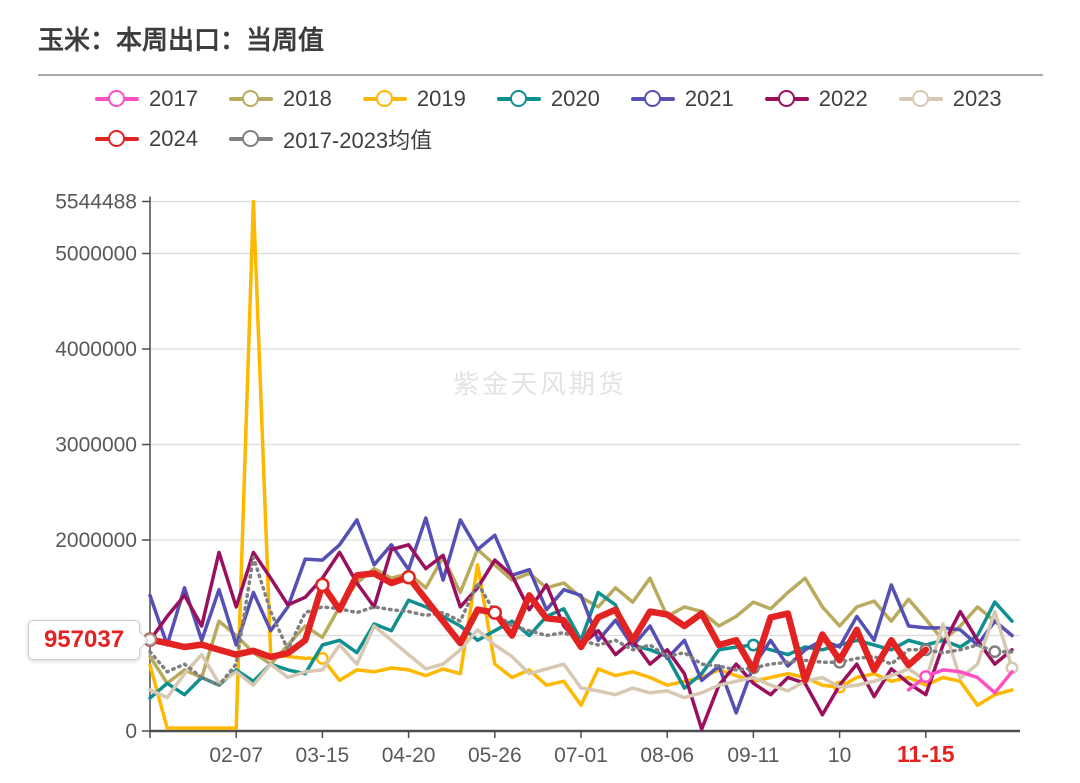 The width and height of the screenshot is (1080, 783). I want to click on x-tick-label: 10, so click(839, 755).